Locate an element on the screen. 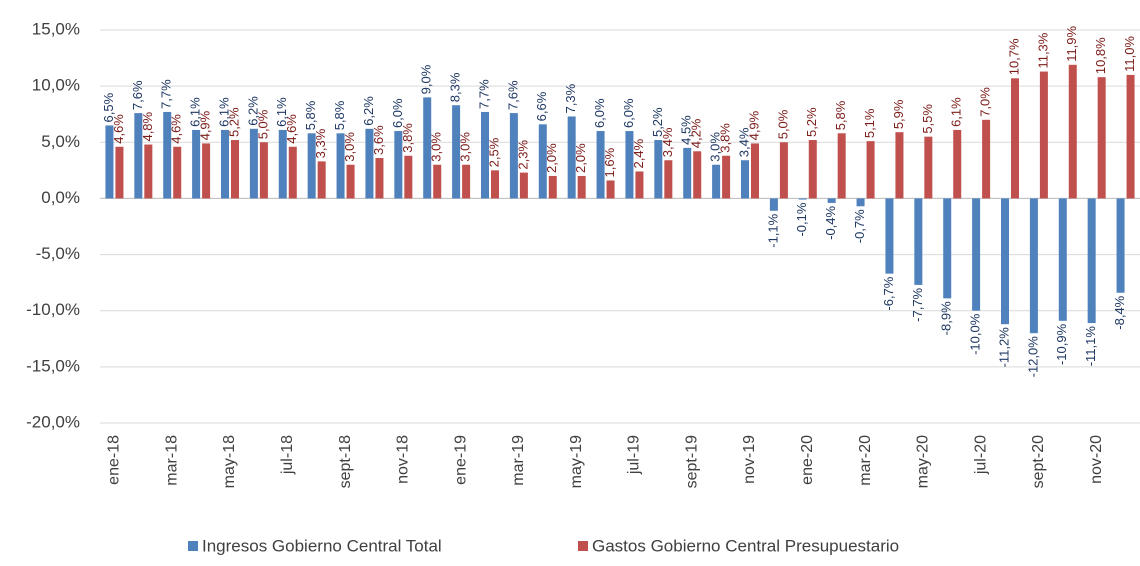 The image size is (1140, 566). value-label: 7,0% is located at coordinates (985, 102).